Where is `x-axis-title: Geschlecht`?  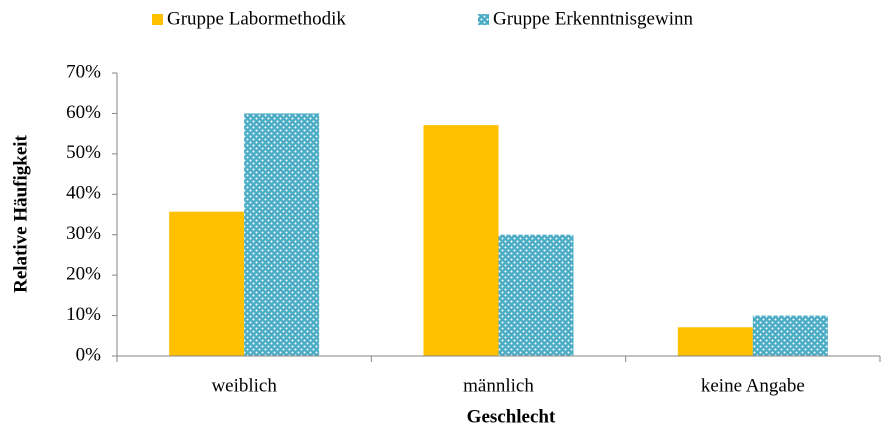 x-axis-title: Geschlecht is located at coordinates (511, 416).